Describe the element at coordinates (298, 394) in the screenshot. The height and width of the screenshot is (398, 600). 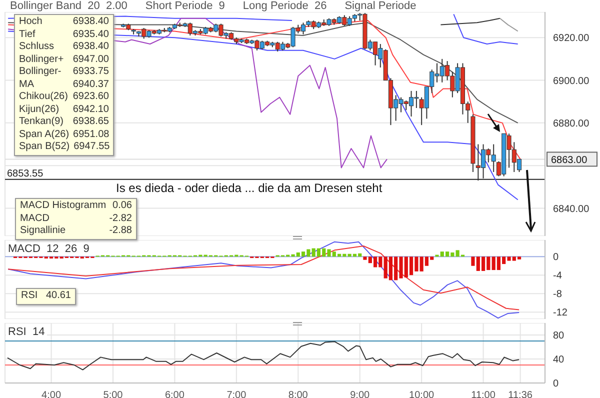
I see `x-tick-label: 8:00` at that location.